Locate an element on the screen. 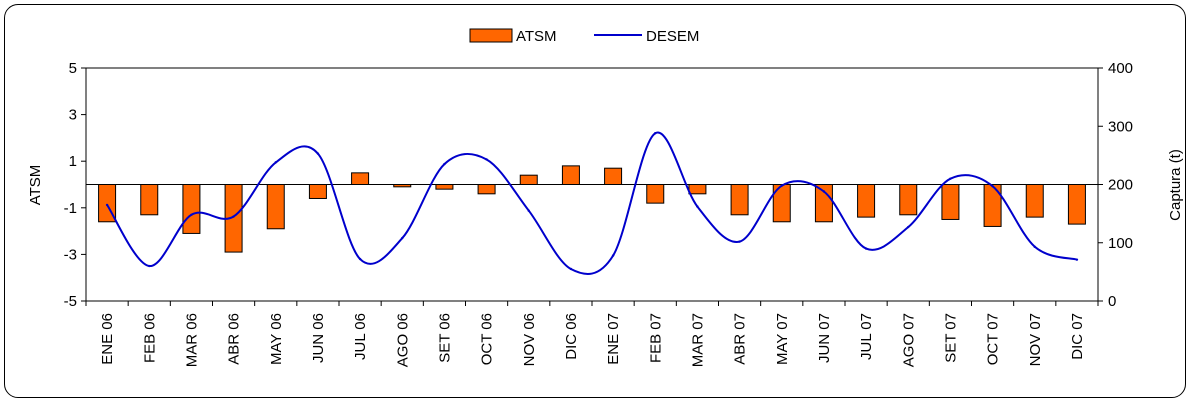  y-right-tick-label: 300 is located at coordinates (1120, 126).